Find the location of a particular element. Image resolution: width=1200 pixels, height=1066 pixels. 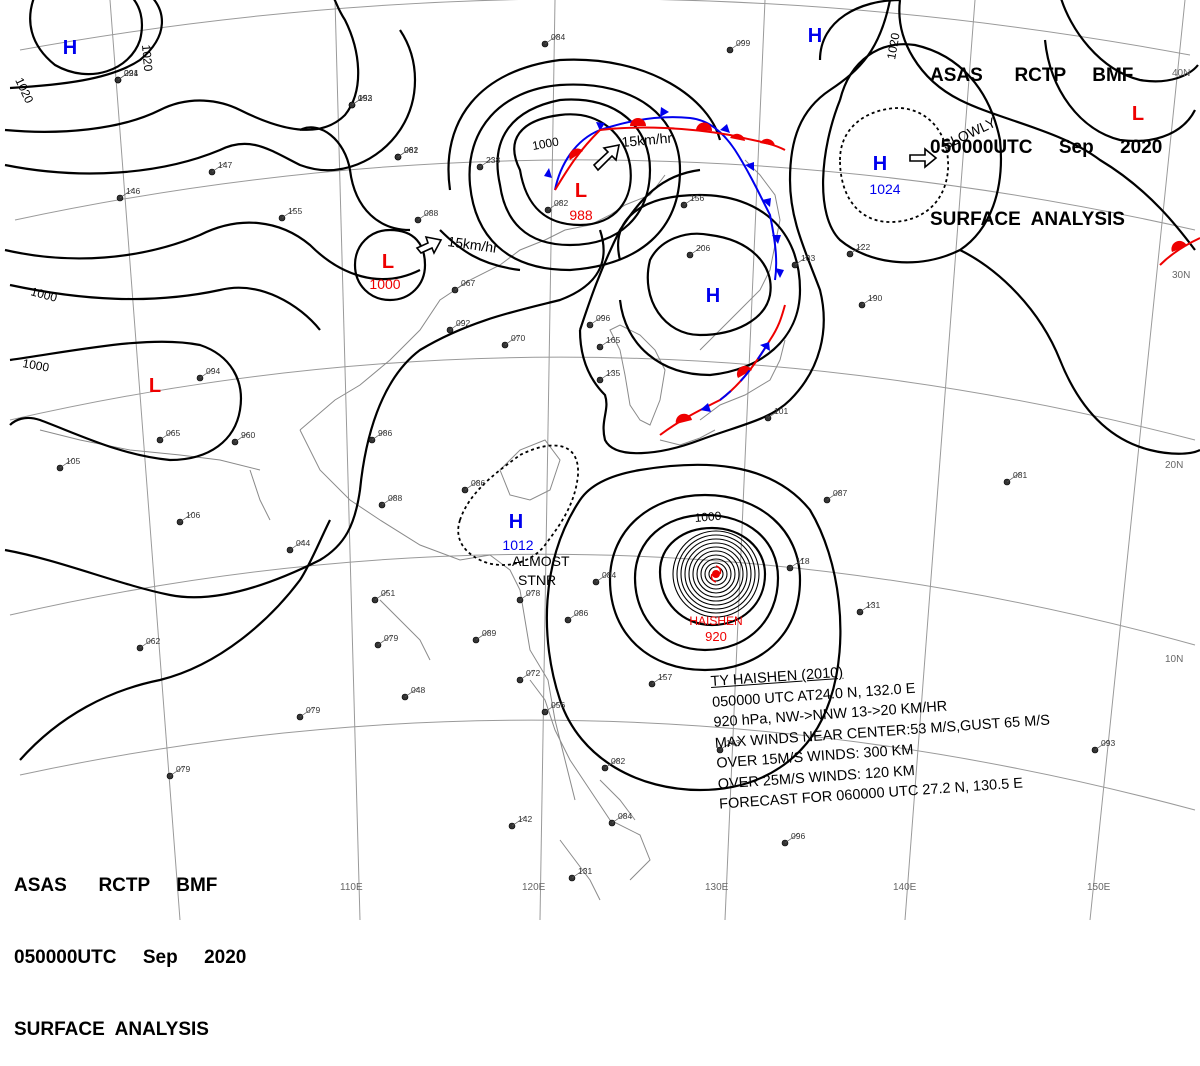

station-pressure-code: 147 is located at coordinates (225, 165).